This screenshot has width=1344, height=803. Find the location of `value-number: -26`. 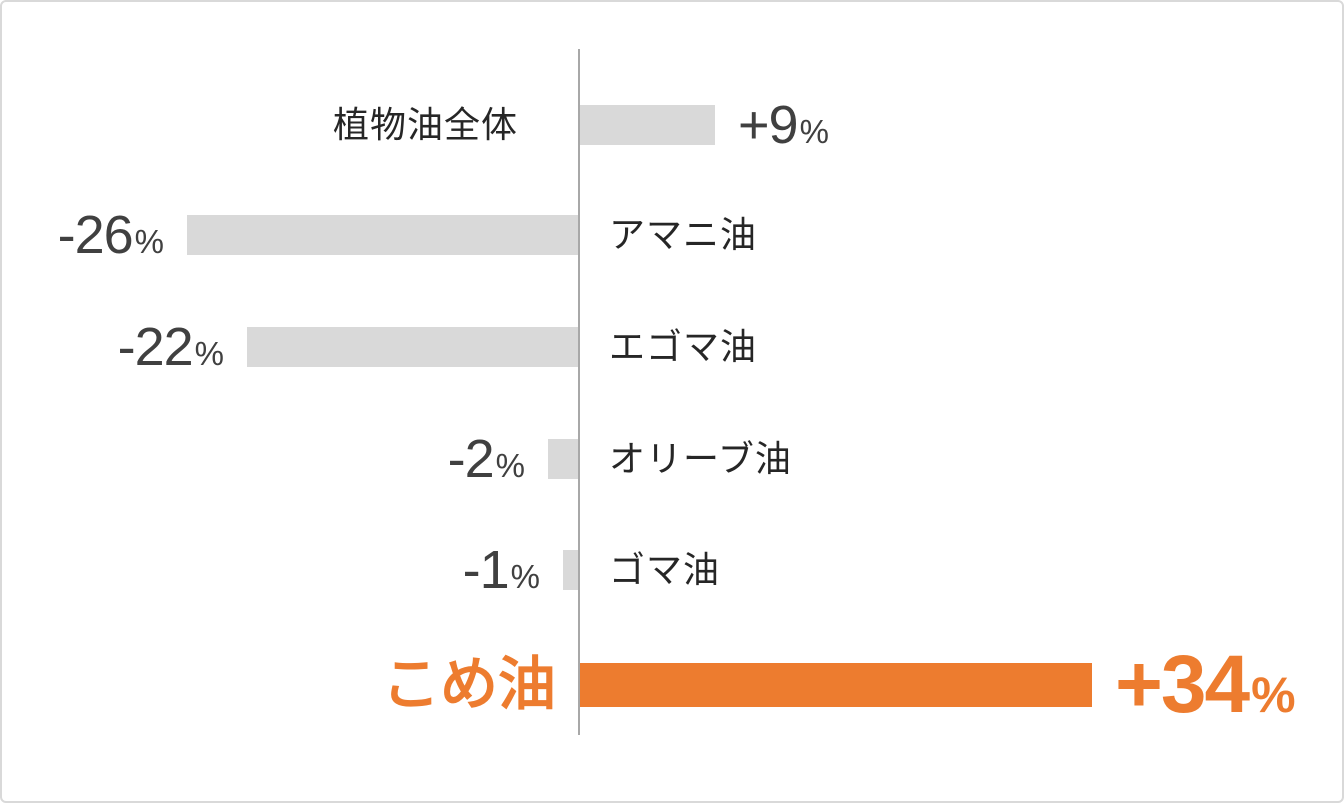

value-number: -26 is located at coordinates (95, 235).